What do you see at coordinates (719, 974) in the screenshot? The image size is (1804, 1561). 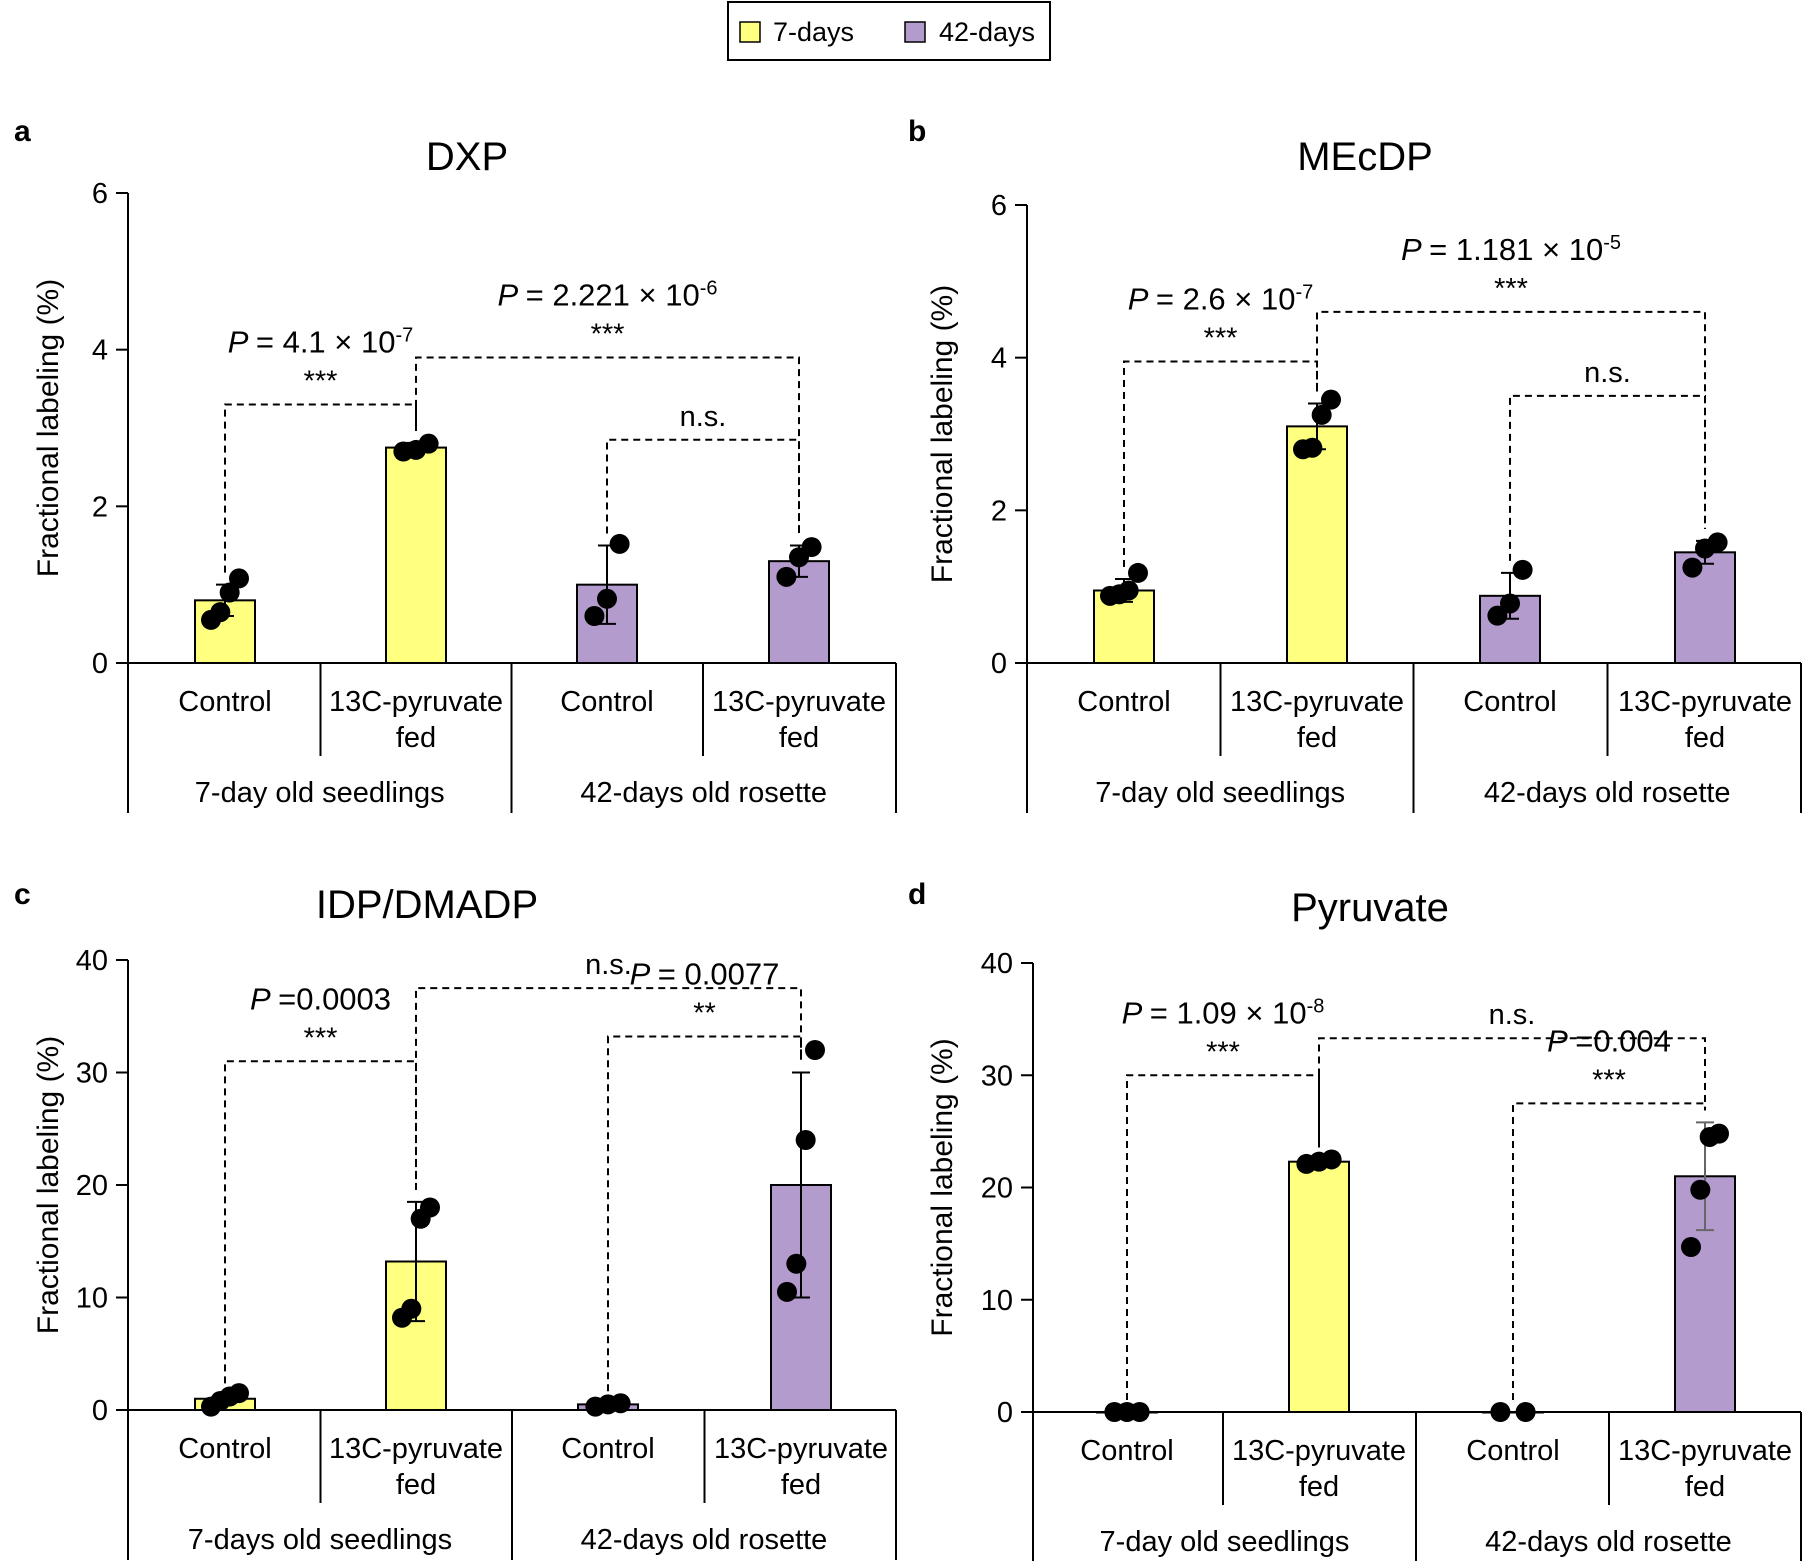 I see `p-value: = 0.0077` at bounding box center [719, 974].